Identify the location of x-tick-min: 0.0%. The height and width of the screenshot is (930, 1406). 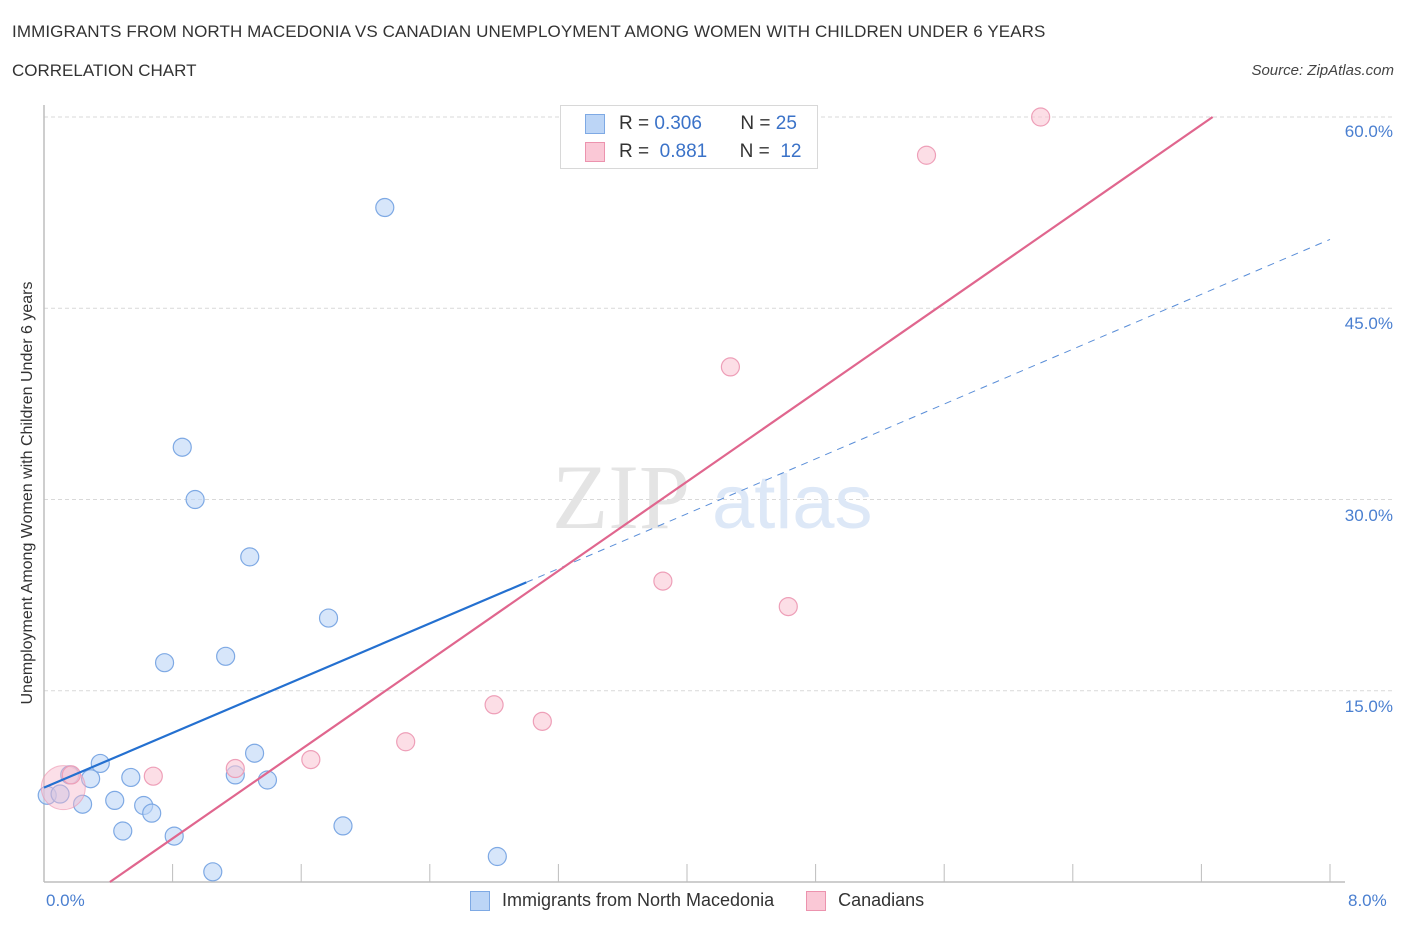
(65, 900).